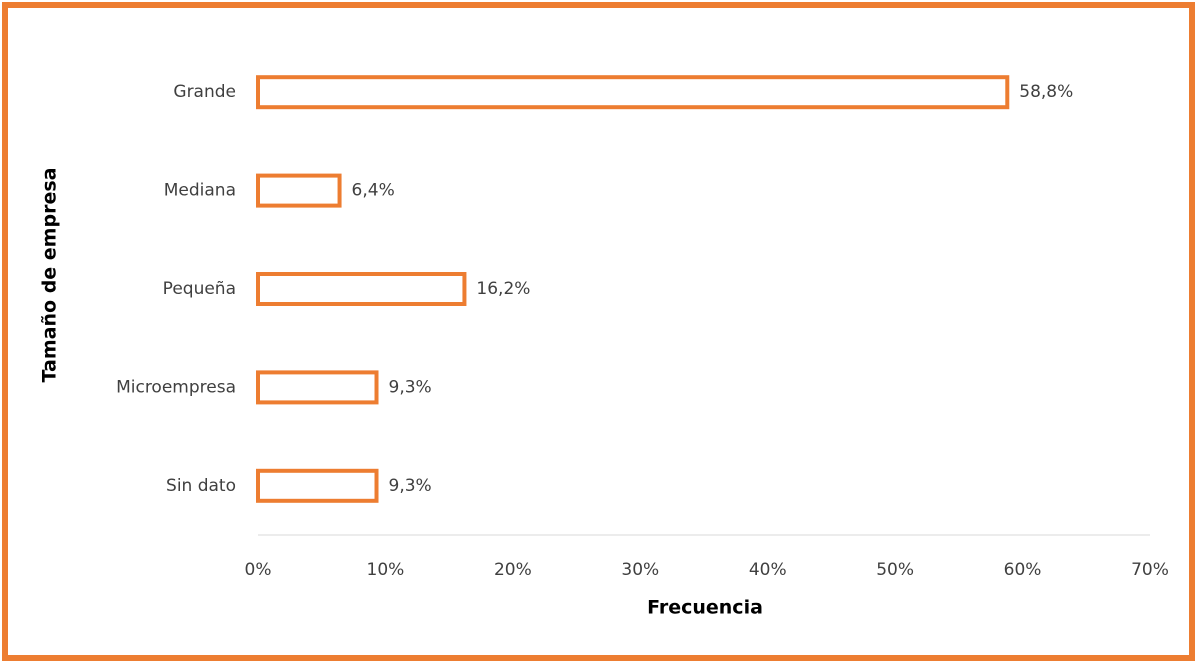 This screenshot has height=663, width=1197. Describe the element at coordinates (1023, 570) in the screenshot. I see `x-tick-label: 60%` at that location.